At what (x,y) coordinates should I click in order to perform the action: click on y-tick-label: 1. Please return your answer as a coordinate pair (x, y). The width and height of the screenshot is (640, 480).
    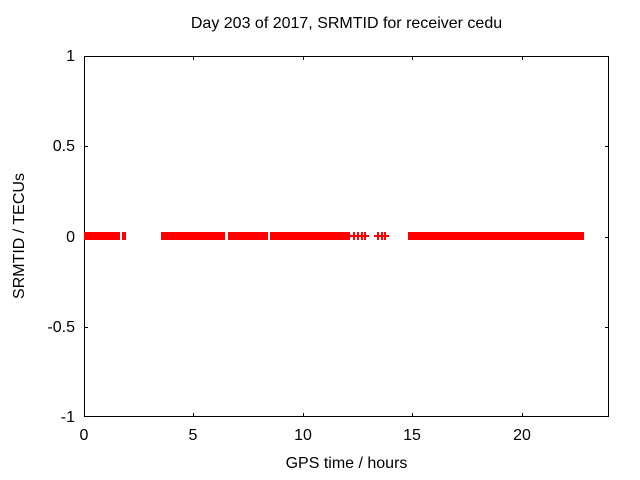
    Looking at the image, I should click on (70, 56).